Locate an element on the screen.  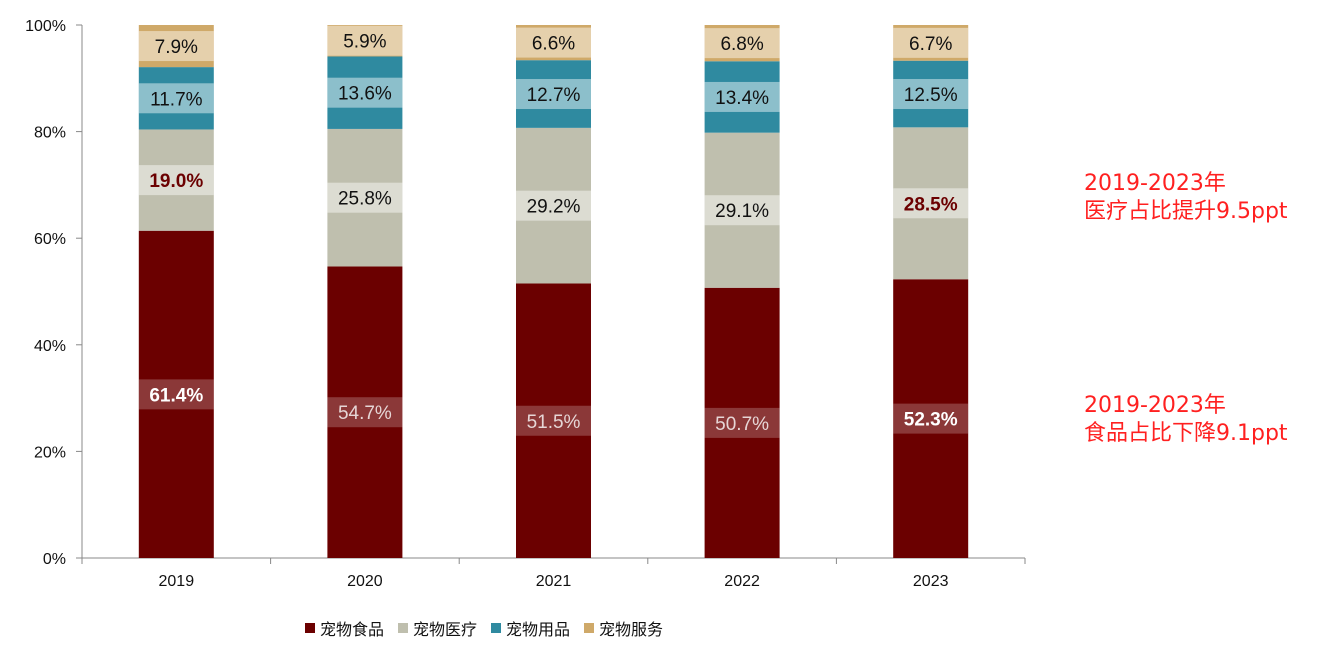
legend-item-medical: 宠物医疗 is located at coordinates (437, 628).